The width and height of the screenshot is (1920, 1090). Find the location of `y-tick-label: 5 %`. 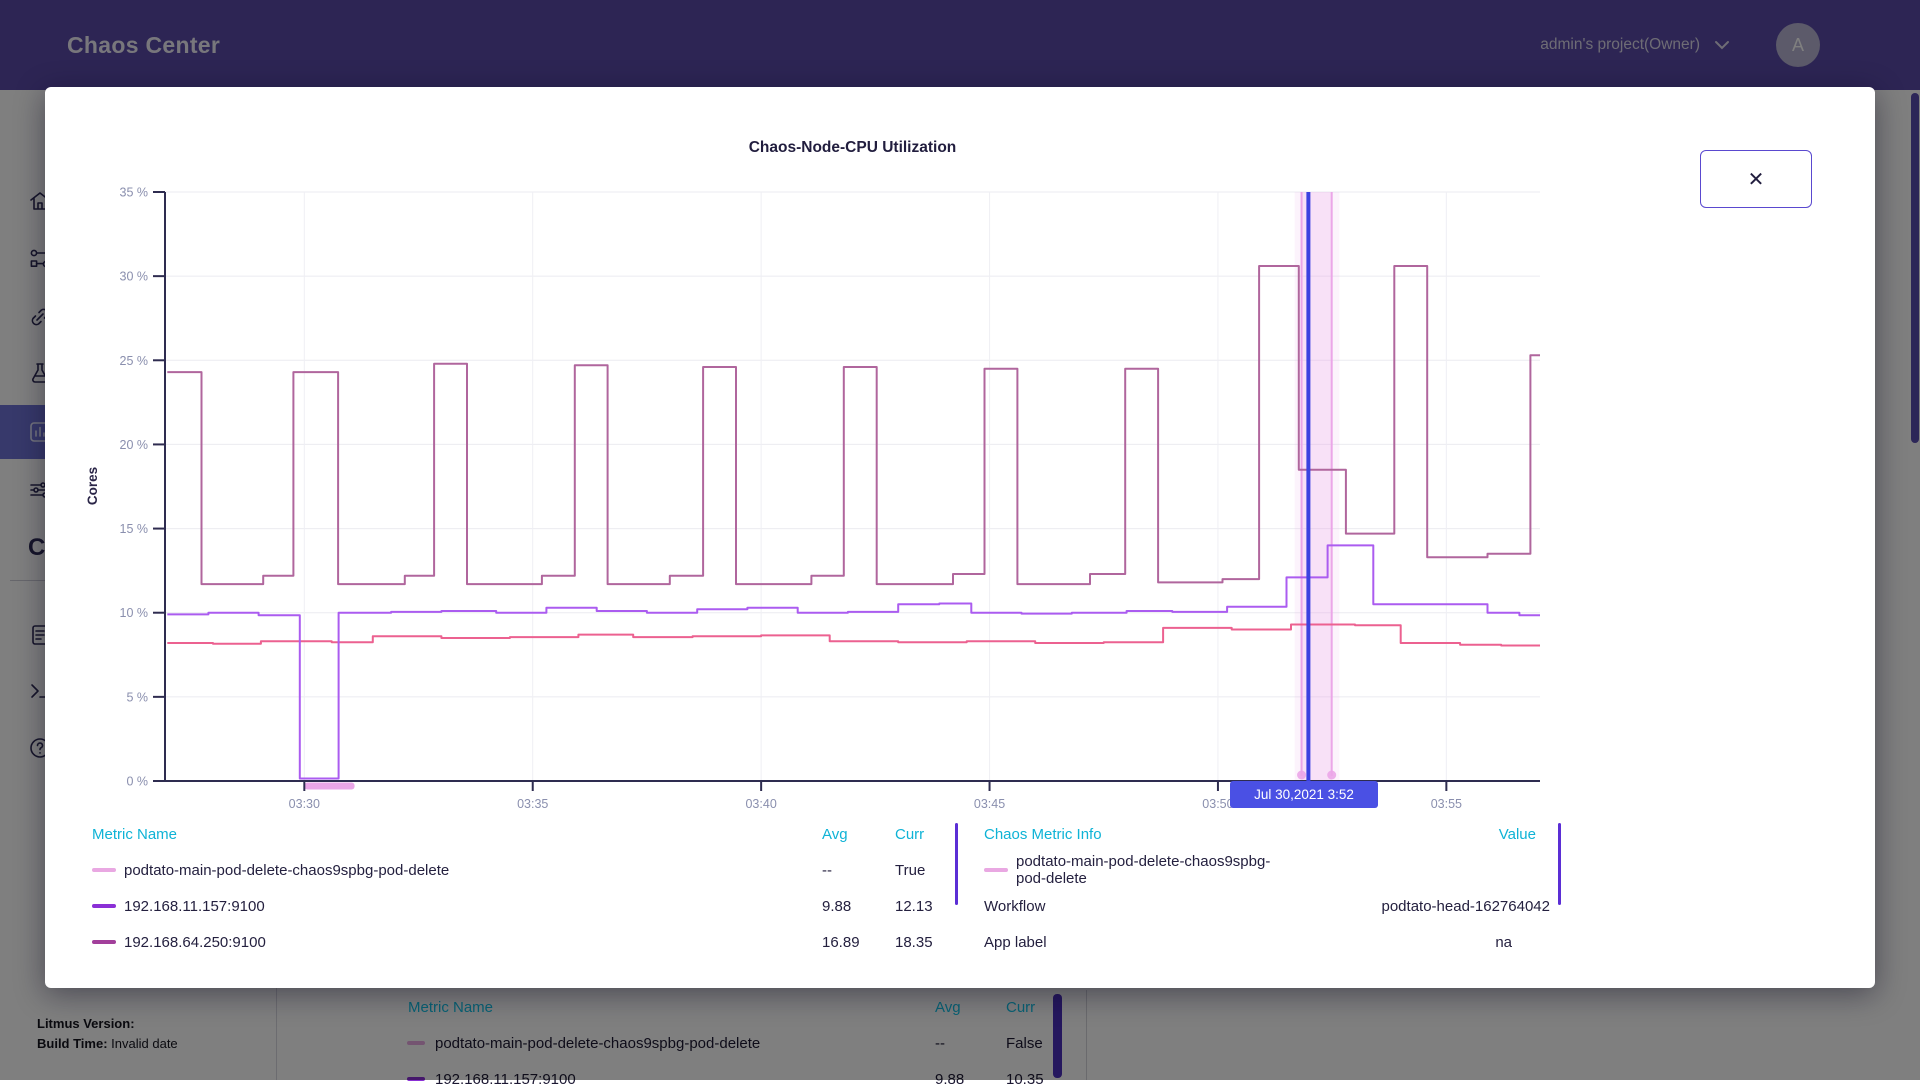

y-tick-label: 5 % is located at coordinates (137, 697).